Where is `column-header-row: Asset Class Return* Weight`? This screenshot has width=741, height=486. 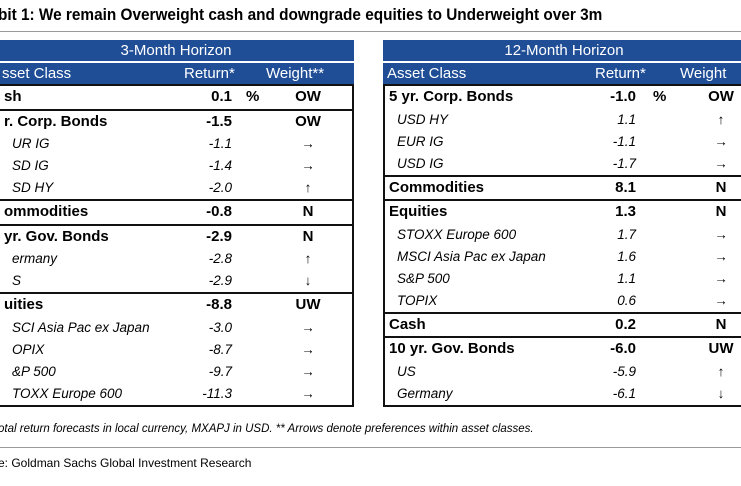 column-header-row: Asset Class Return* Weight is located at coordinates (562, 73).